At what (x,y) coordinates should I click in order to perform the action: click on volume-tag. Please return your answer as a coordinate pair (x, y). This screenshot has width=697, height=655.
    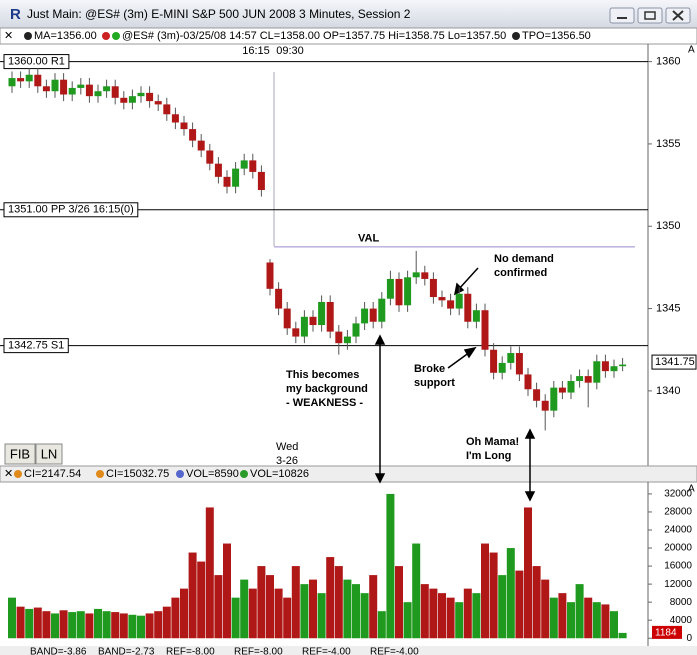
    Looking at the image, I should click on (667, 632).